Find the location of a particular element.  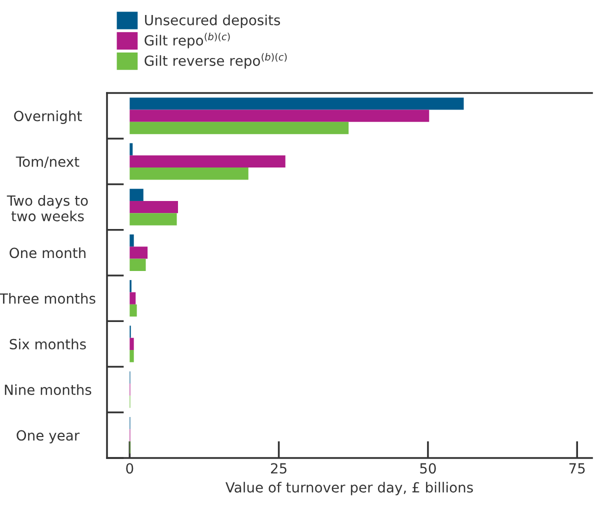

y-tick-label: One year is located at coordinates (48, 437).